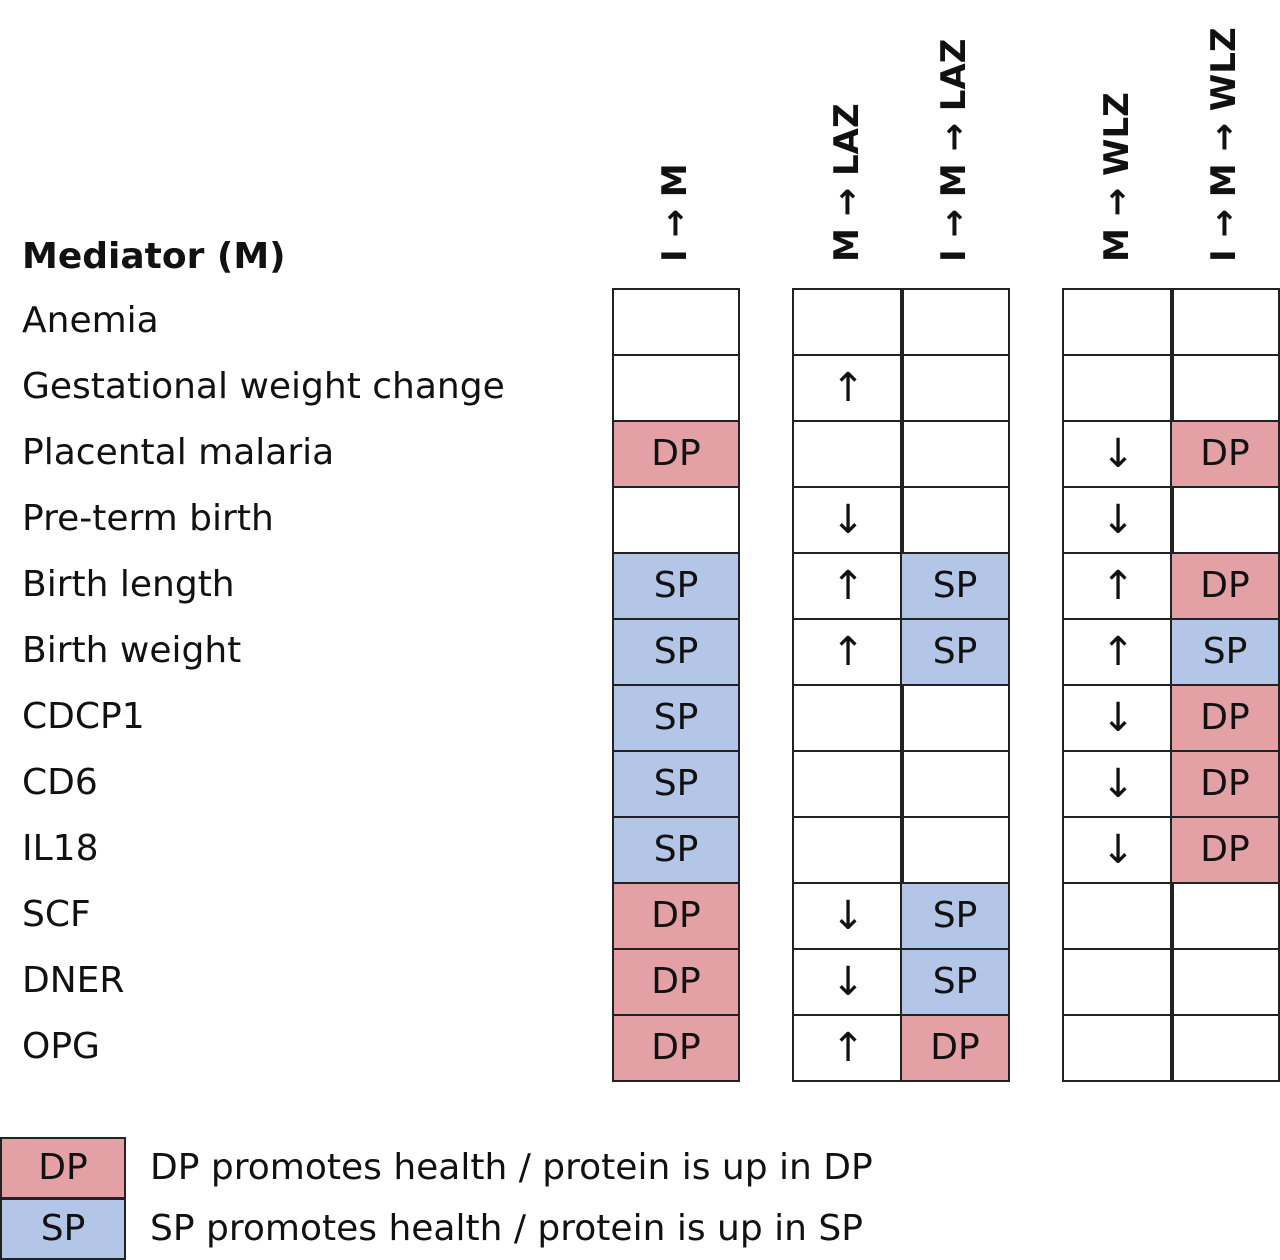 Image resolution: width=1280 pixels, height=1260 pixels. What do you see at coordinates (847, 182) in the screenshot?
I see `column-header-c2: M → LAZ` at bounding box center [847, 182].